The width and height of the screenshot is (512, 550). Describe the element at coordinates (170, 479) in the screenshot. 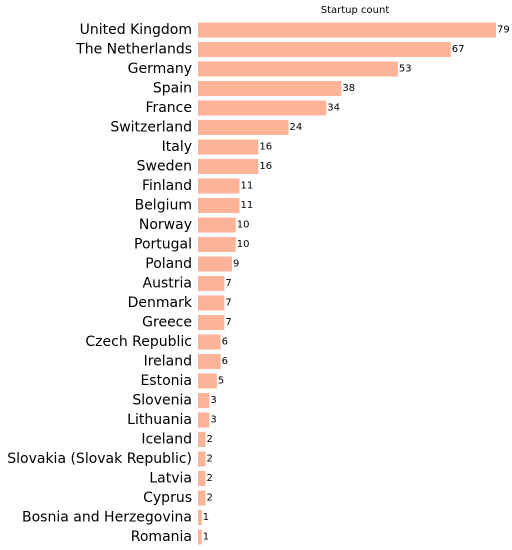

I see `category-label-23: Latvia` at that location.